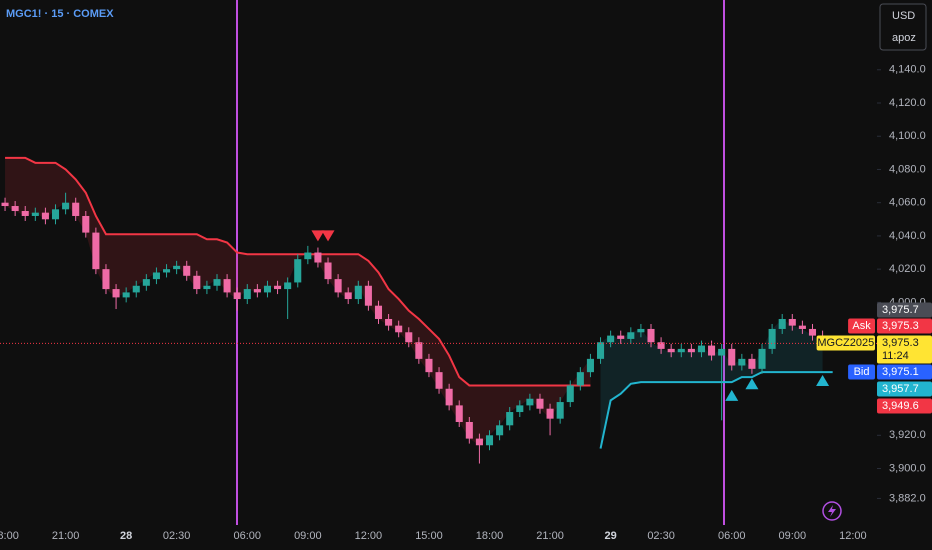 This screenshot has width=932, height=550. I want to click on price-tag-countdown: 11:24, so click(895, 356).